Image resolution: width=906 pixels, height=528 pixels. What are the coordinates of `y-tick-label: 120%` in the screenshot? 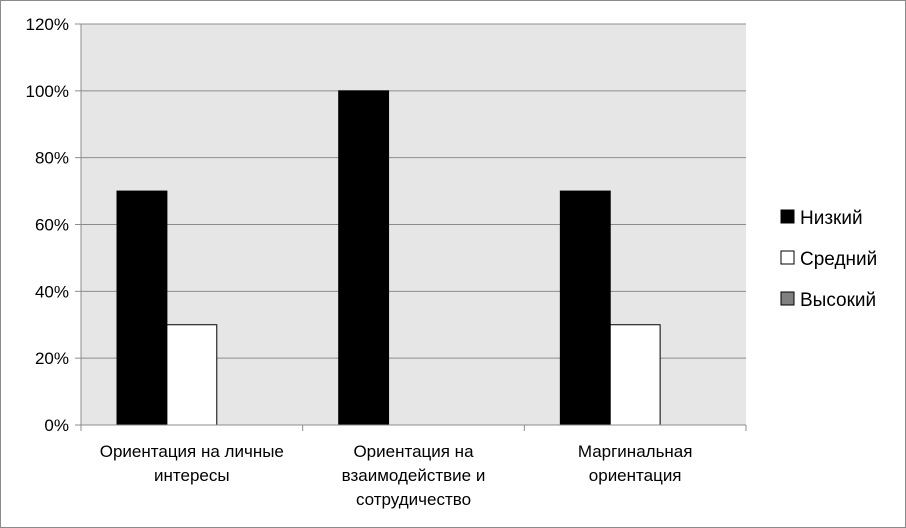 It's located at (47, 24).